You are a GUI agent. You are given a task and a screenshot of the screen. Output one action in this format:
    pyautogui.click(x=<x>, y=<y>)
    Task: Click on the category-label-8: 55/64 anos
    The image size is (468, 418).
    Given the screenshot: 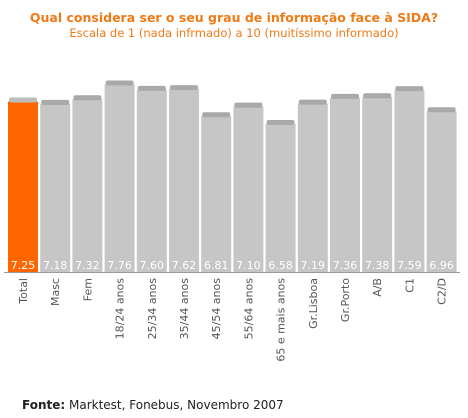 What is the action you would take?
    pyautogui.click(x=248, y=309)
    